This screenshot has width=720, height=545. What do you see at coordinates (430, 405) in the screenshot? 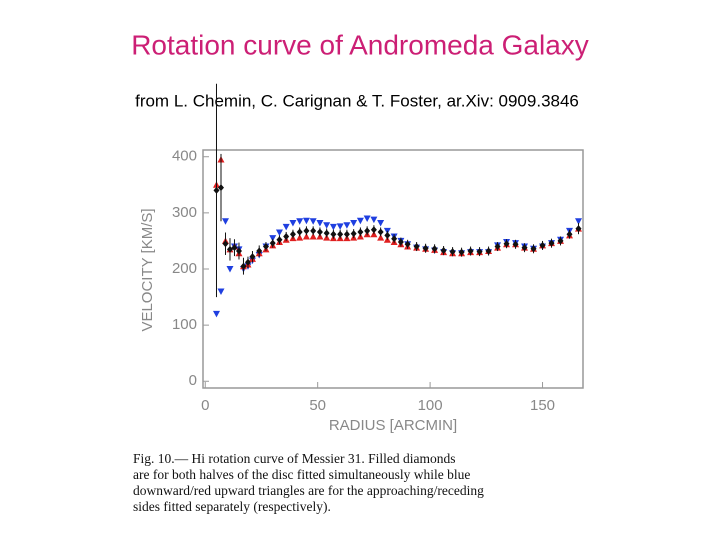
I see `x-tick-label: 100` at bounding box center [430, 405].